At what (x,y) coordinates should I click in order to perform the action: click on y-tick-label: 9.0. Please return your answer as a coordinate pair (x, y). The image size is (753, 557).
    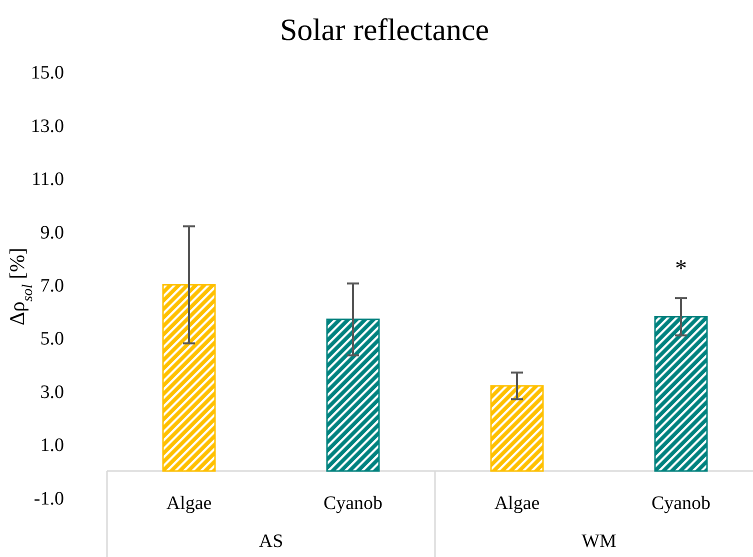
    Looking at the image, I should click on (52, 233).